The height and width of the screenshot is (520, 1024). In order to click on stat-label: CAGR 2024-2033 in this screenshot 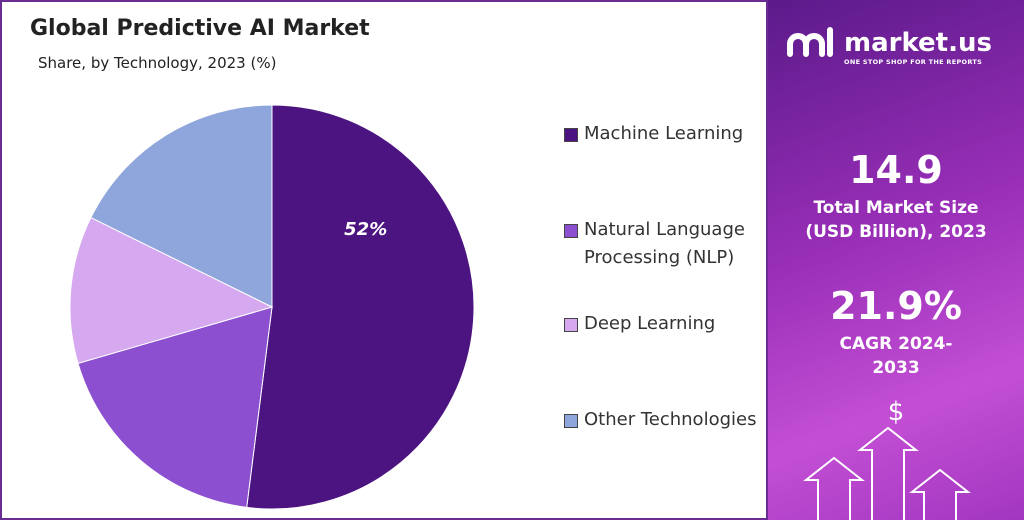, I will do `click(896, 356)`.